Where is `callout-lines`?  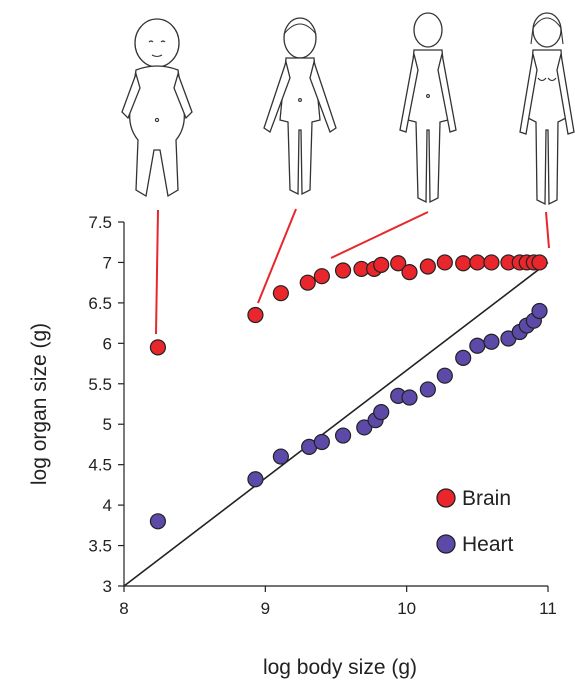
callout-lines is located at coordinates (352, 271).